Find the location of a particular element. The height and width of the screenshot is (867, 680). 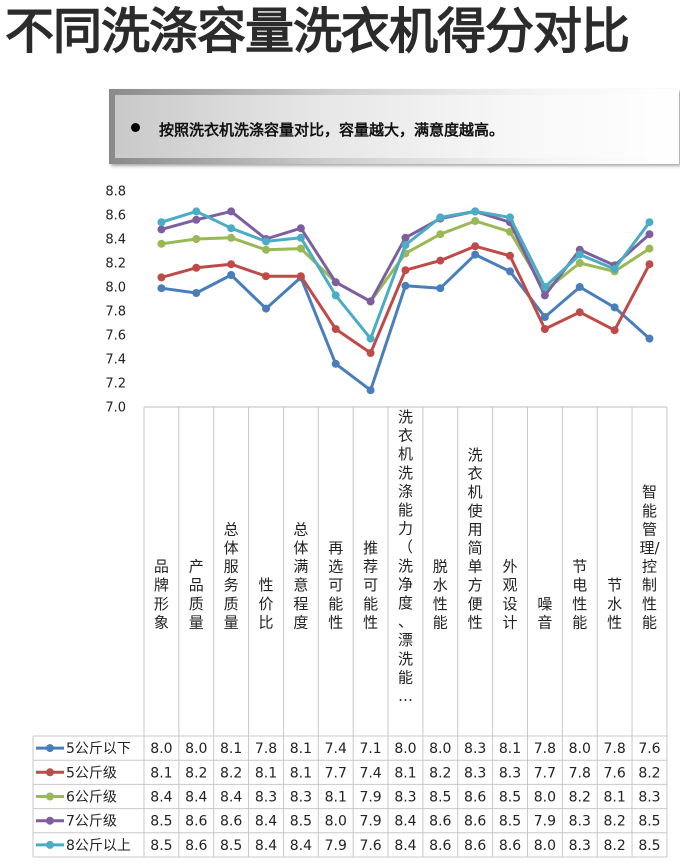

summary-text: 按照洗衣机洗涤容量对比，容量越大，满意度越高。 is located at coordinates (332, 130).